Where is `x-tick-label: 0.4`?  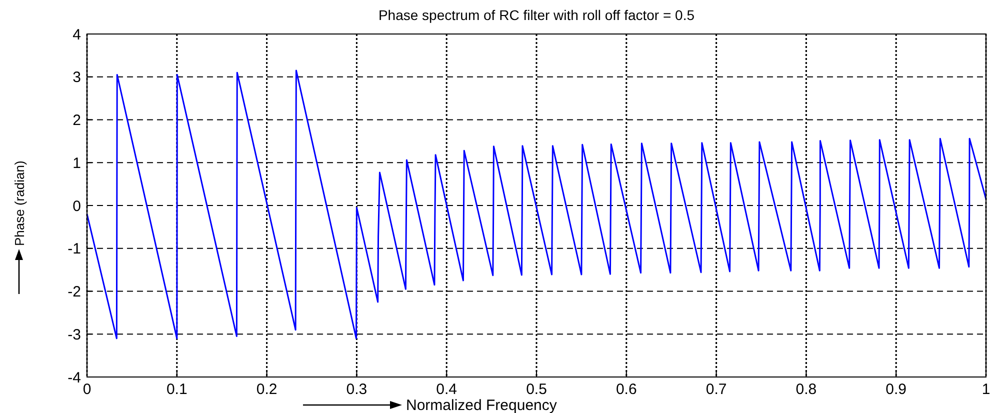 x-tick-label: 0.4 is located at coordinates (447, 389).